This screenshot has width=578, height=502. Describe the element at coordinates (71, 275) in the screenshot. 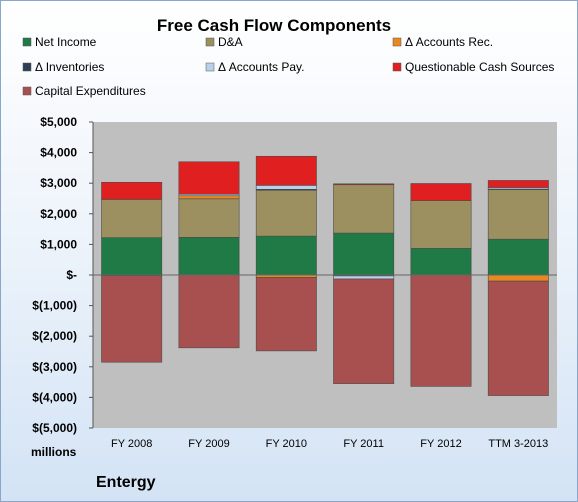

I see `y-tick-label: $-` at that location.